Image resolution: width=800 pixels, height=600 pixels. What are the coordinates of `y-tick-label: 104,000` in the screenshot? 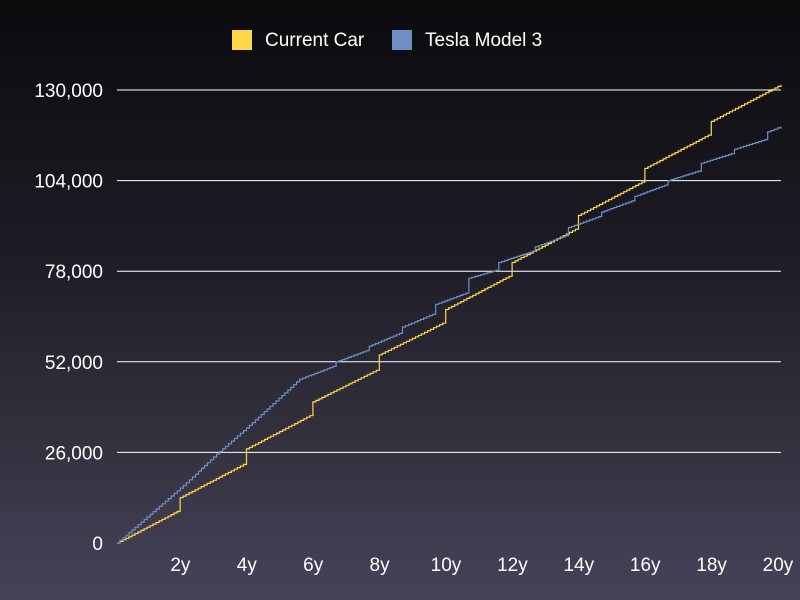 It's located at (68, 182).